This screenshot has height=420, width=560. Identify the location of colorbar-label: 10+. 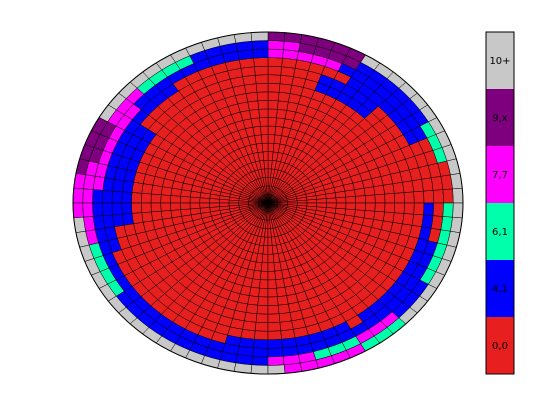
(499, 61).